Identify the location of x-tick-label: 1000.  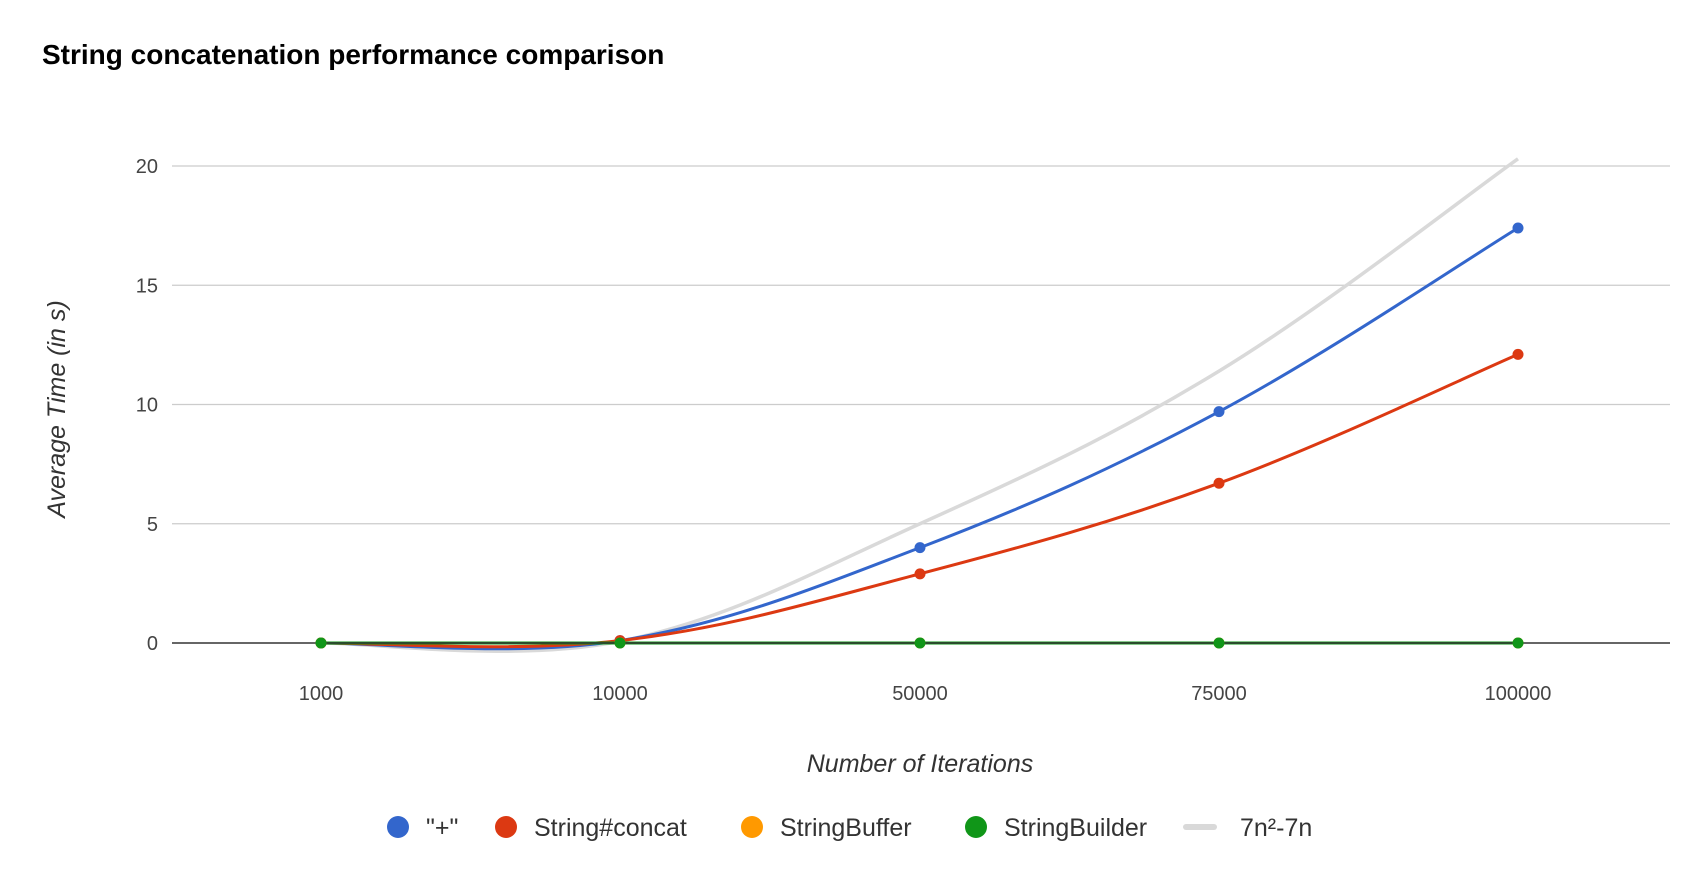
(321, 694).